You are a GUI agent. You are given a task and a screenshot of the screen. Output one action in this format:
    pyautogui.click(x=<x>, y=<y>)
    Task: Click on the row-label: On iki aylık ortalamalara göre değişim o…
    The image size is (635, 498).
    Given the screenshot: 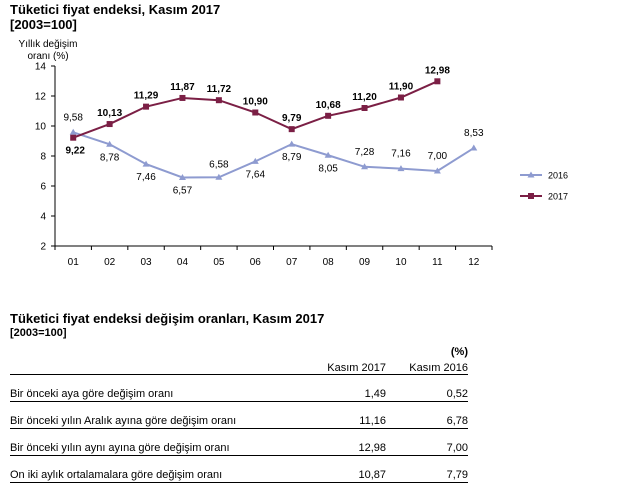 What is the action you would take?
    pyautogui.click(x=138, y=469)
    